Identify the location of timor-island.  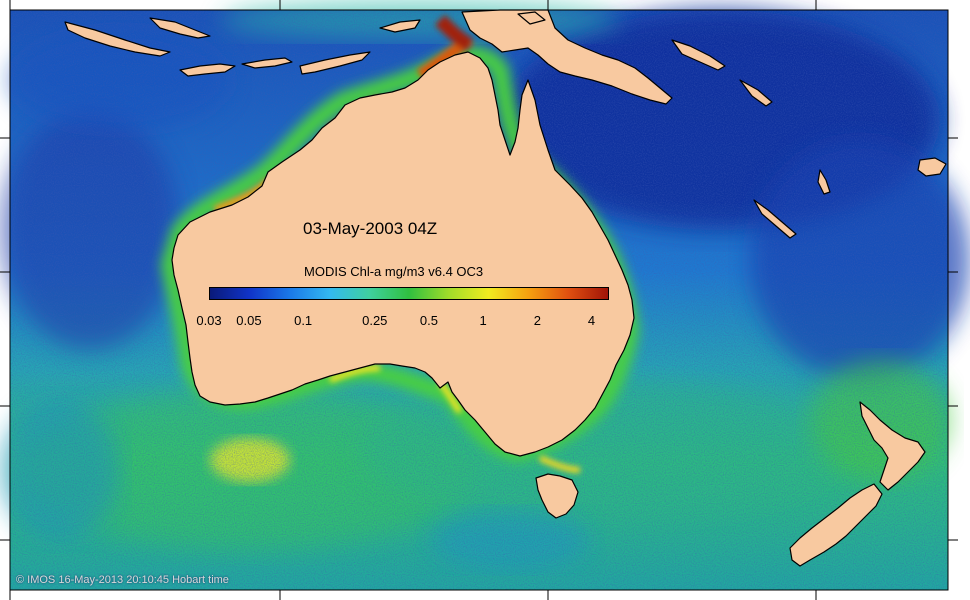
(335, 63).